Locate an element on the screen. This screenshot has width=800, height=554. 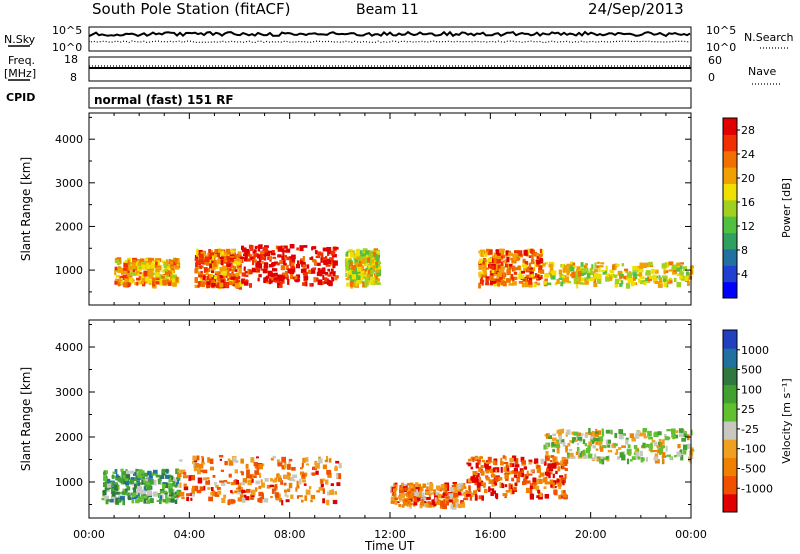
x-tick-label: 00:00 is located at coordinates (89, 534).